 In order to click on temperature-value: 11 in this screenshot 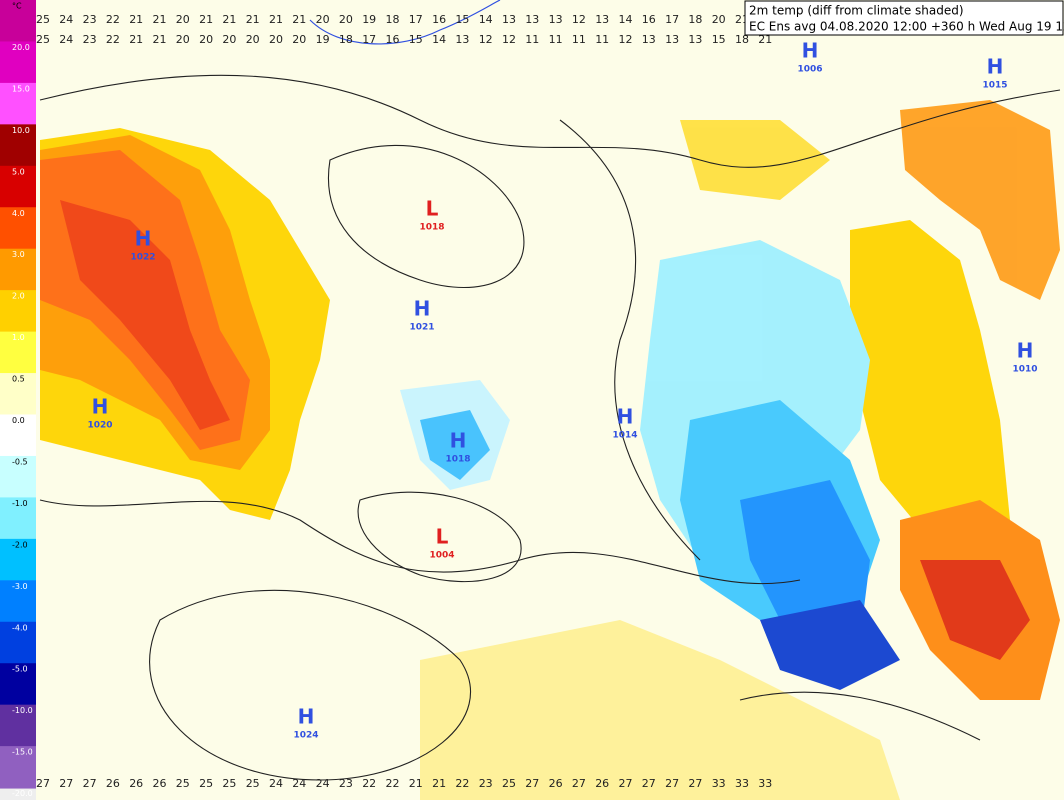, I will do `click(579, 39)`.